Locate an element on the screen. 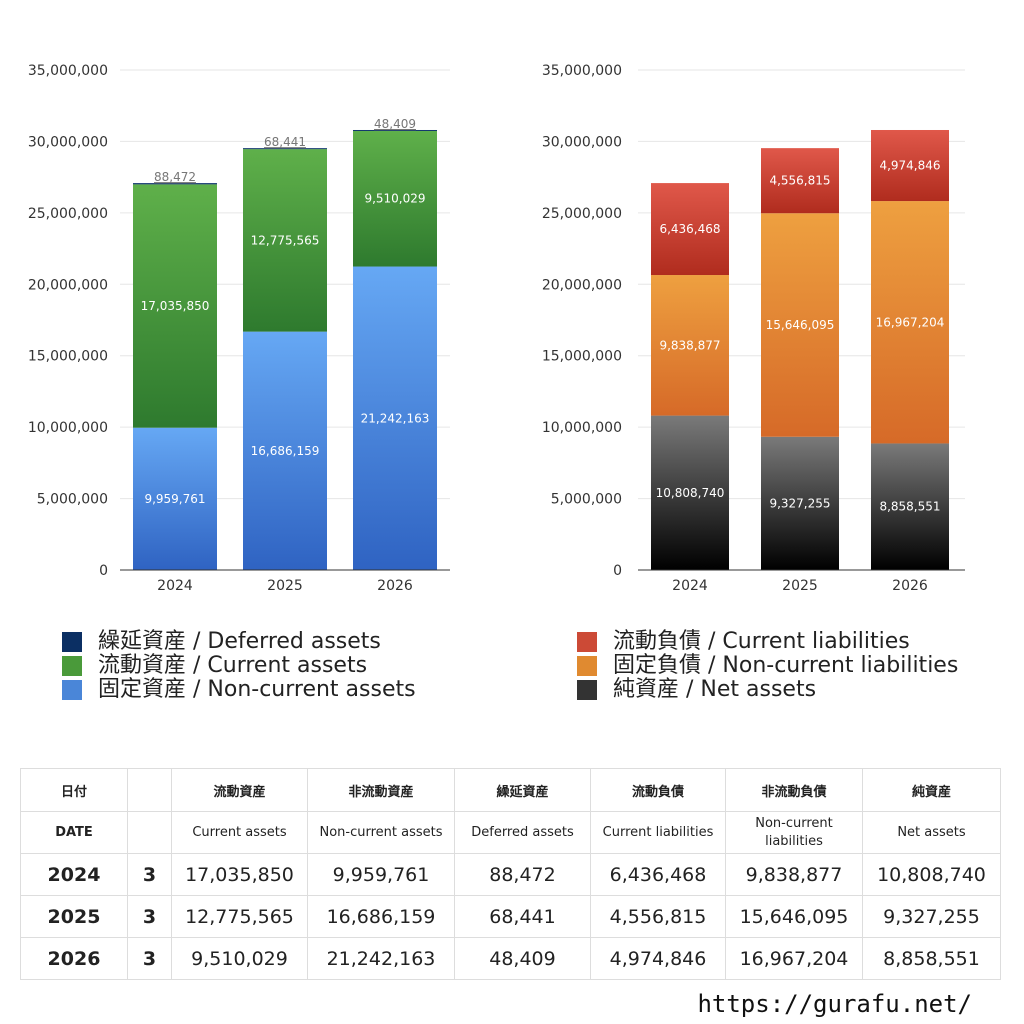 The image size is (1024, 1024). row-year: 2024 is located at coordinates (74, 874).